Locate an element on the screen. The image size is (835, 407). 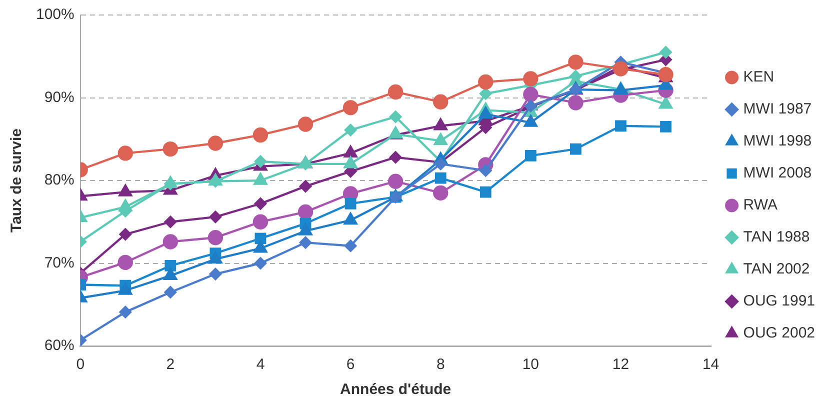
x-tick-label: 6 is located at coordinates (350, 365).